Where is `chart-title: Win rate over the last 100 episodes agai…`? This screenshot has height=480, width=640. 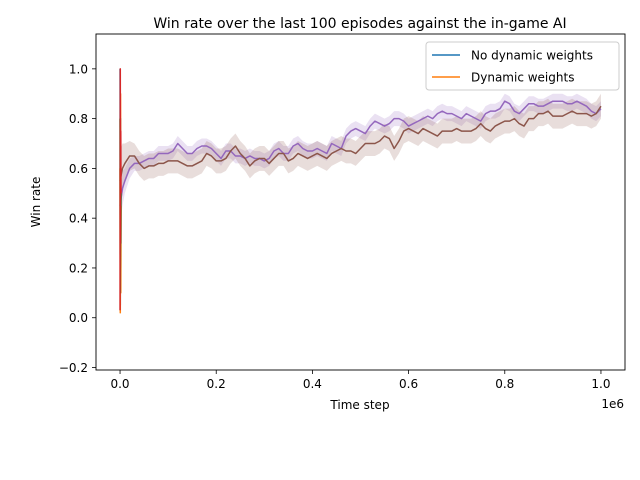
chart-title: Win rate over the last 100 episodes agai… is located at coordinates (359, 24).